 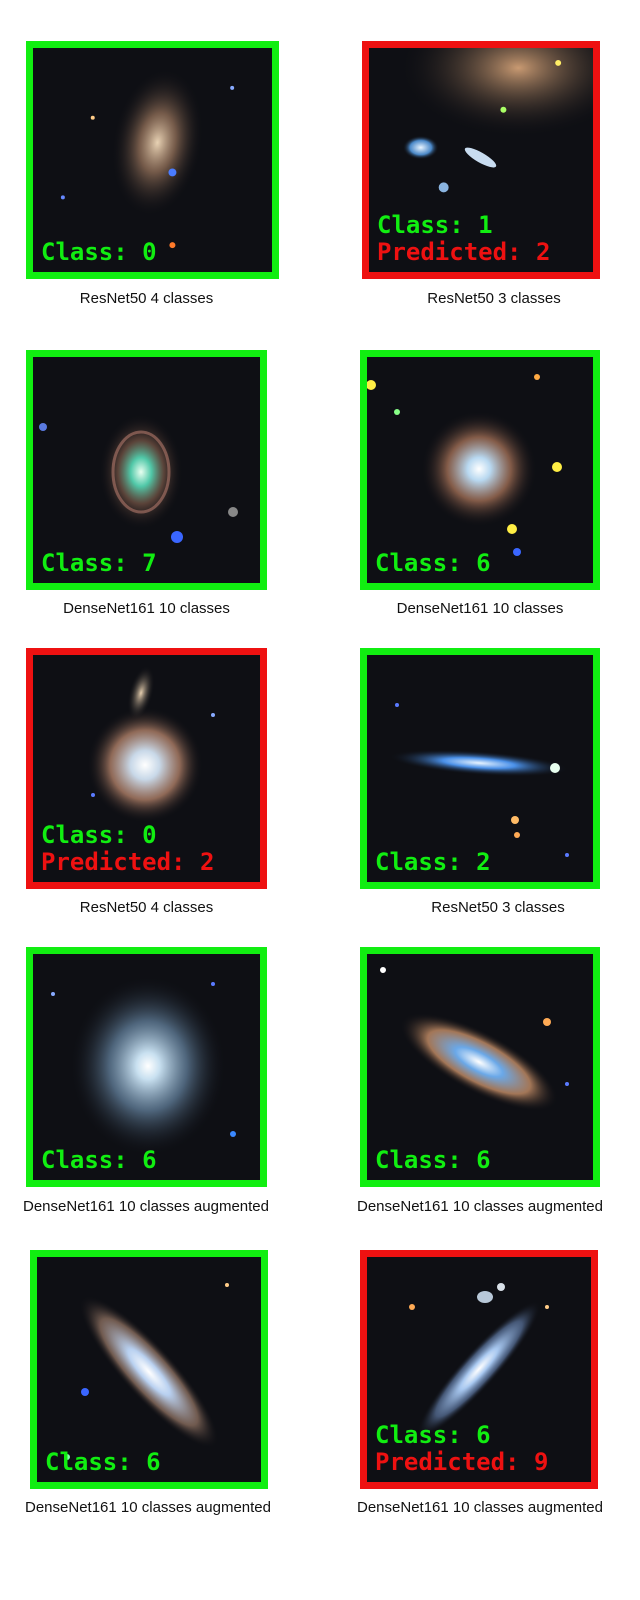 I want to click on class-label: Class: 7, so click(x=99, y=563).